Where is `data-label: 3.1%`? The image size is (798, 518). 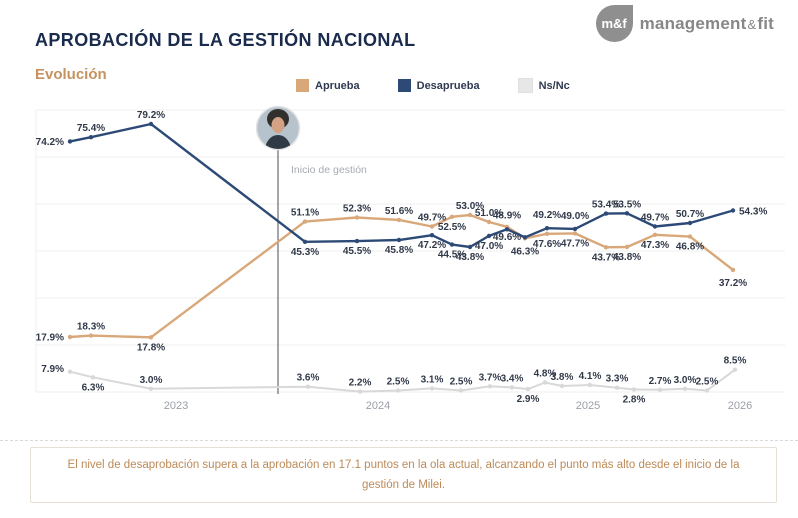 data-label: 3.1% is located at coordinates (432, 379).